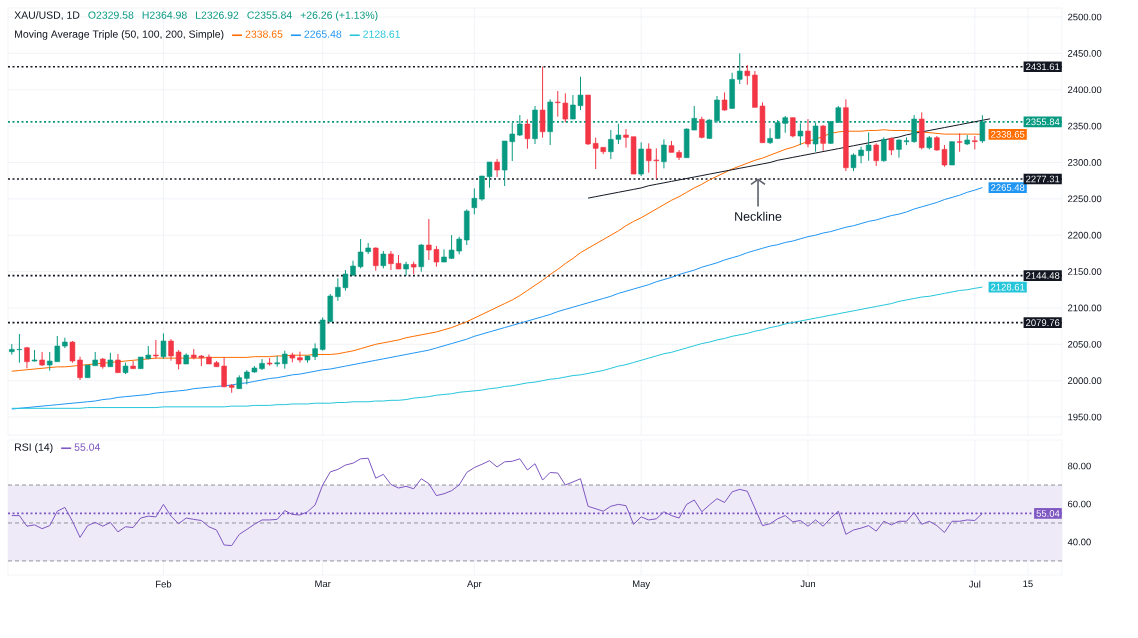 This screenshot has width=1138, height=638. What do you see at coordinates (111, 15) in the screenshot?
I see `annotation: O2329.58` at bounding box center [111, 15].